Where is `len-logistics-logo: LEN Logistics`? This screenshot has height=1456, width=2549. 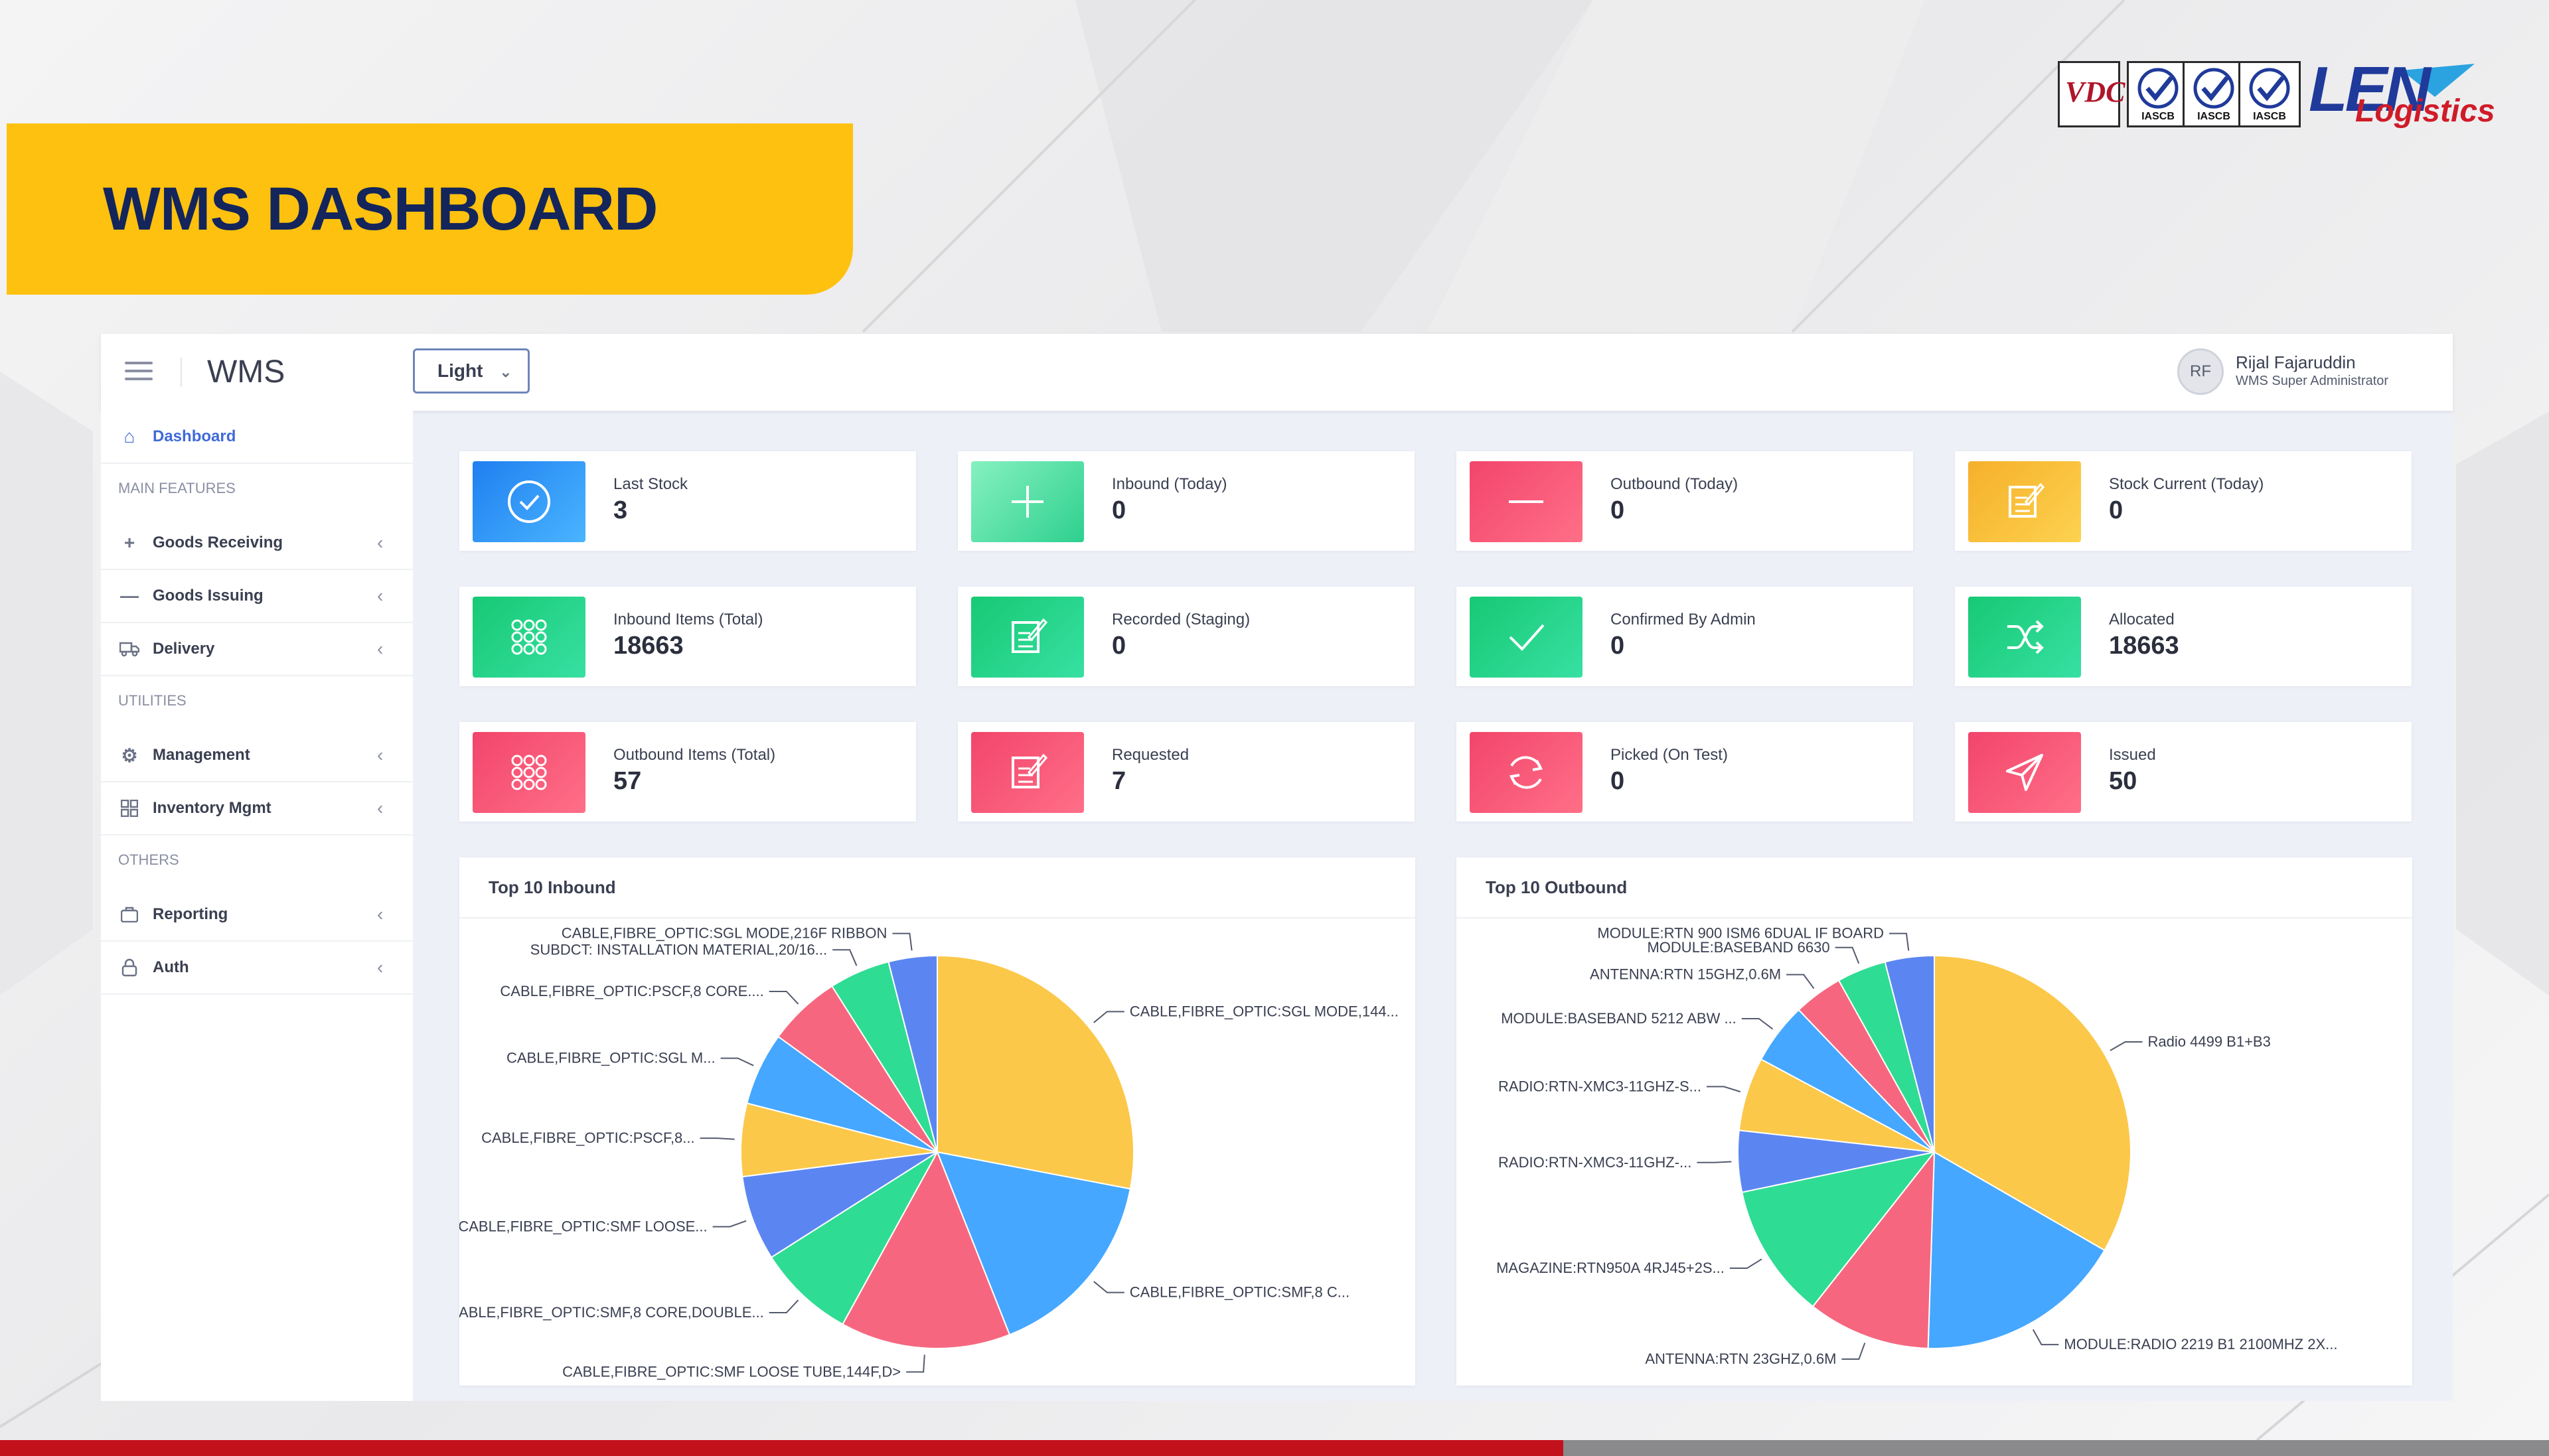 len-logistics-logo: LEN Logistics is located at coordinates (2402, 91).